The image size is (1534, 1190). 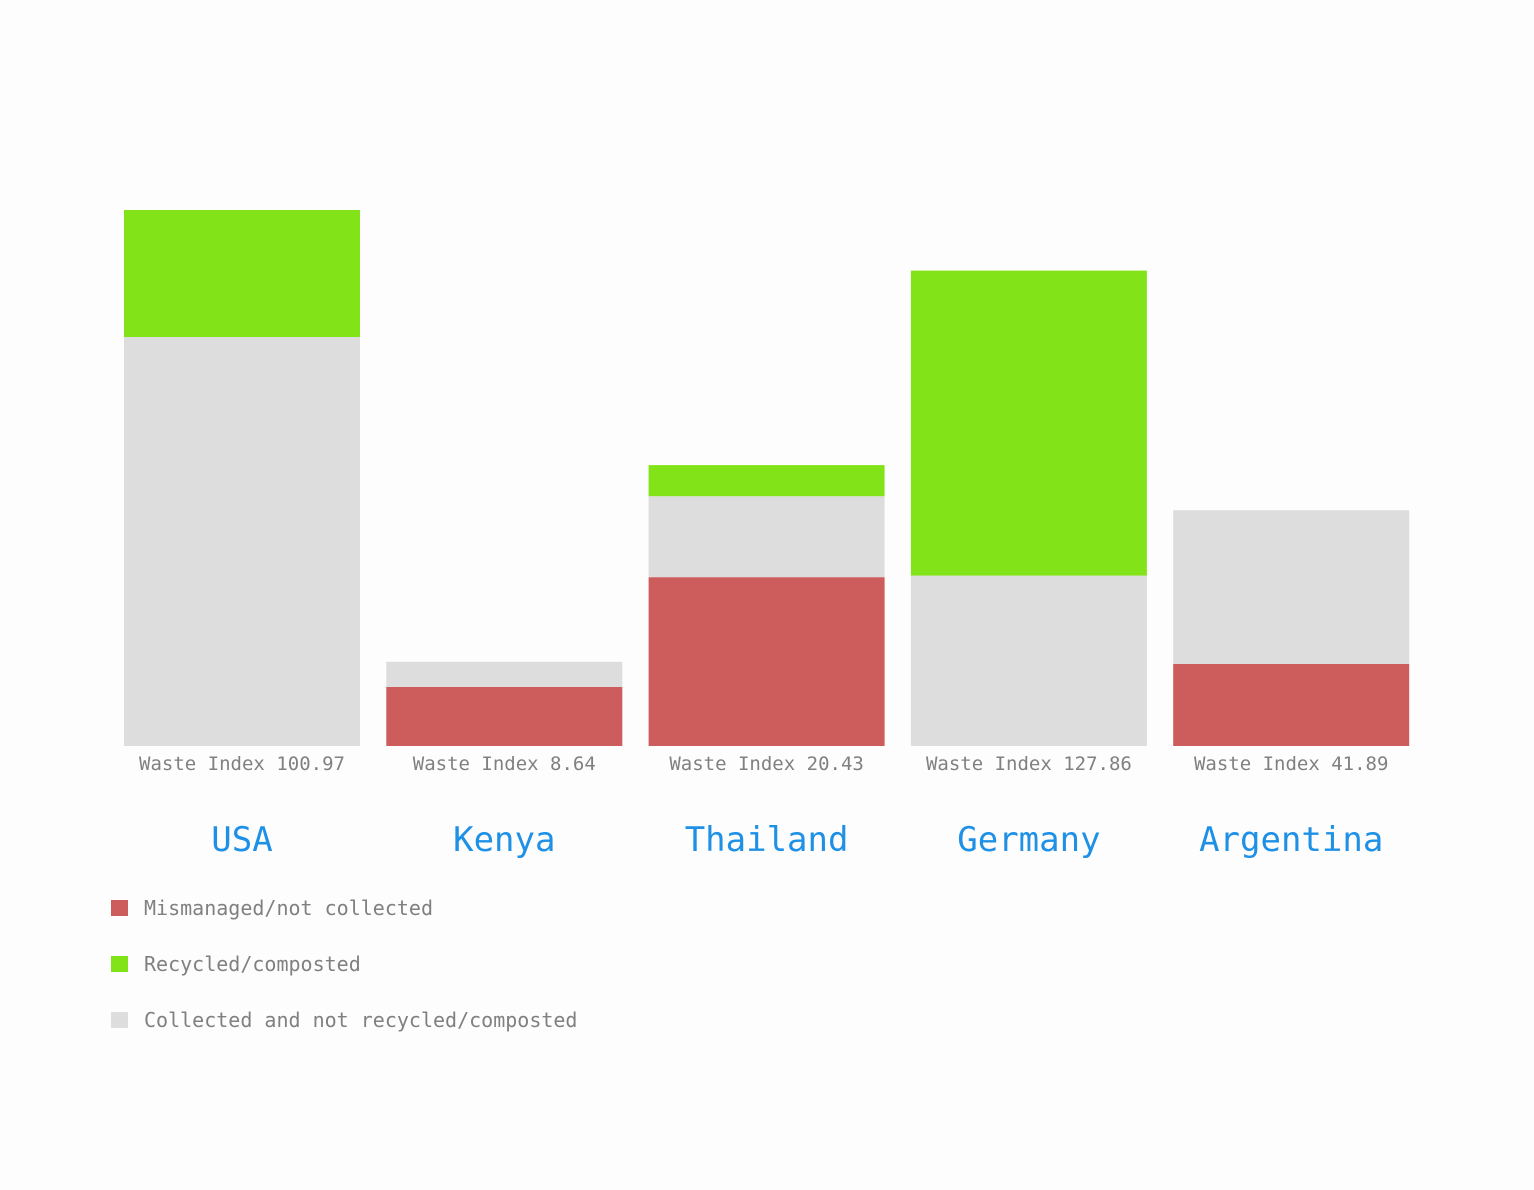 I want to click on category-label-kenya: Kenya, so click(x=504, y=840).